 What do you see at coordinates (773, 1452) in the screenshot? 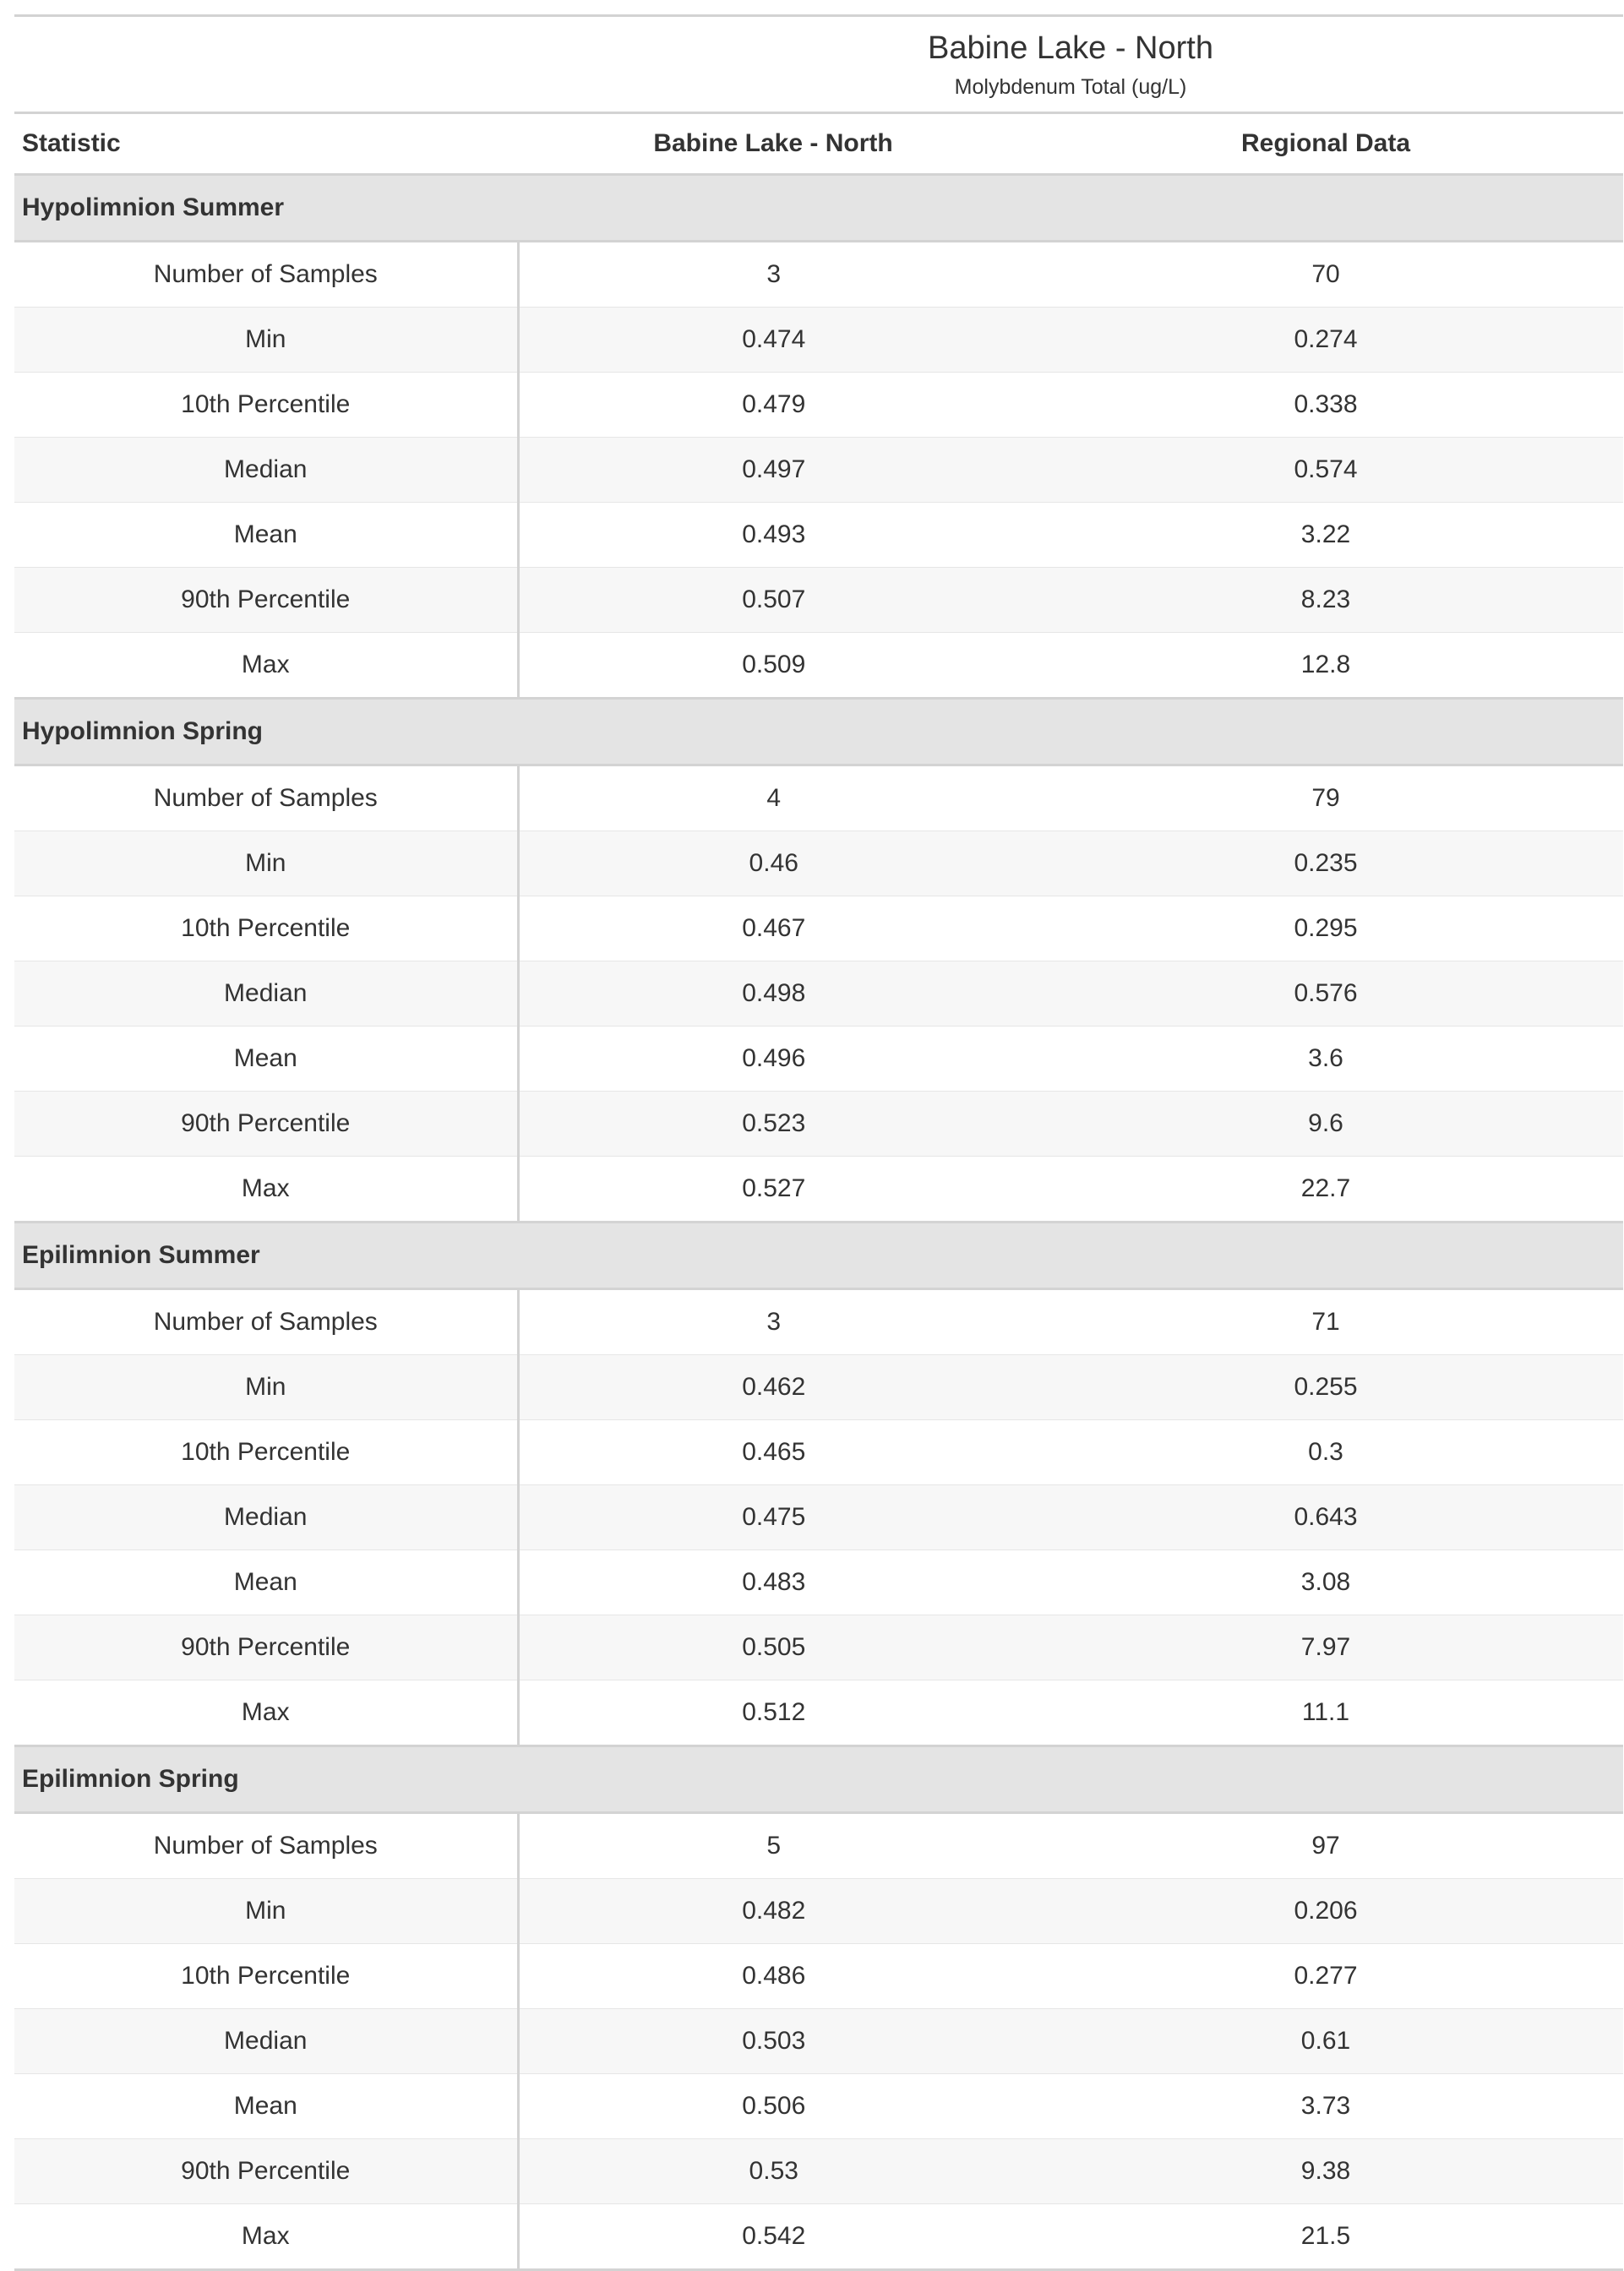
I see `site-value-cell: 0.465` at bounding box center [773, 1452].